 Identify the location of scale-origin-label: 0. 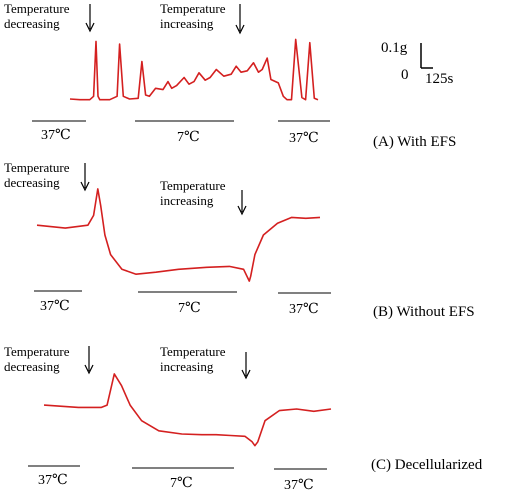
(405, 75).